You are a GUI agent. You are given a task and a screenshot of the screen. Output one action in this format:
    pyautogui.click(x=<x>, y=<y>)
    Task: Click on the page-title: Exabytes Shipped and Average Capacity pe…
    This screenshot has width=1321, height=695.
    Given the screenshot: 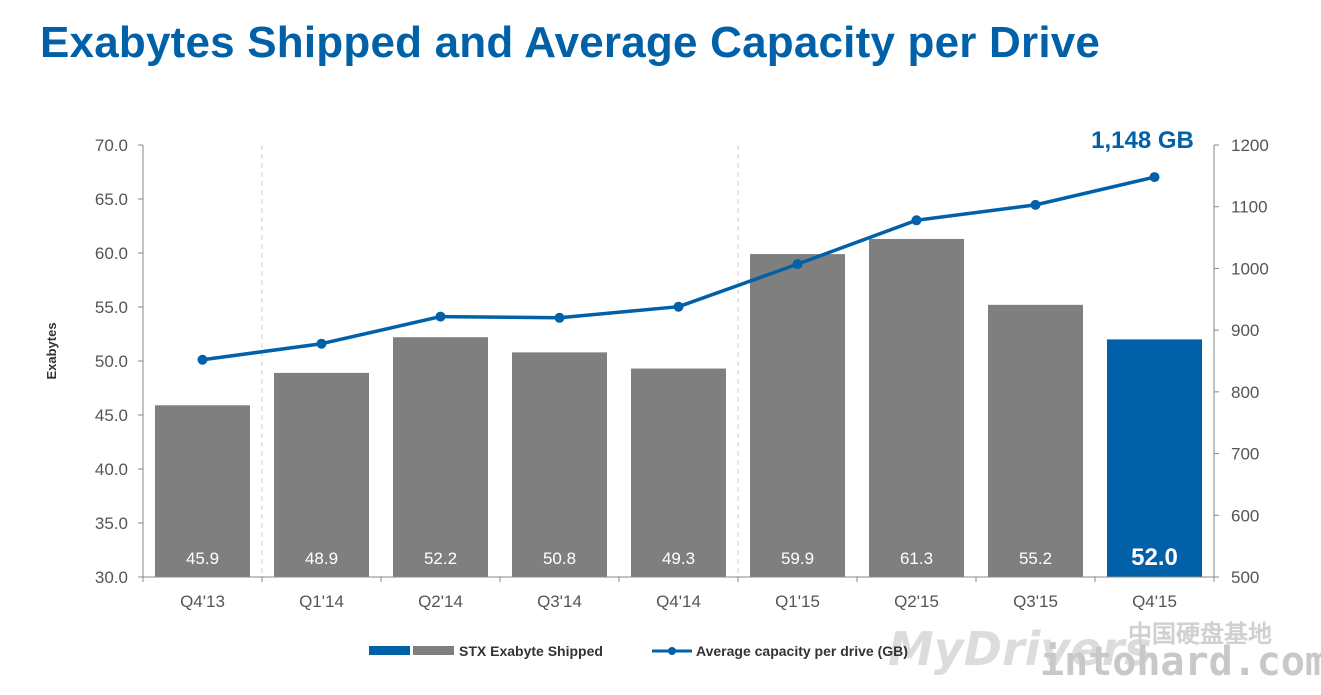 What is the action you would take?
    pyautogui.click(x=570, y=42)
    